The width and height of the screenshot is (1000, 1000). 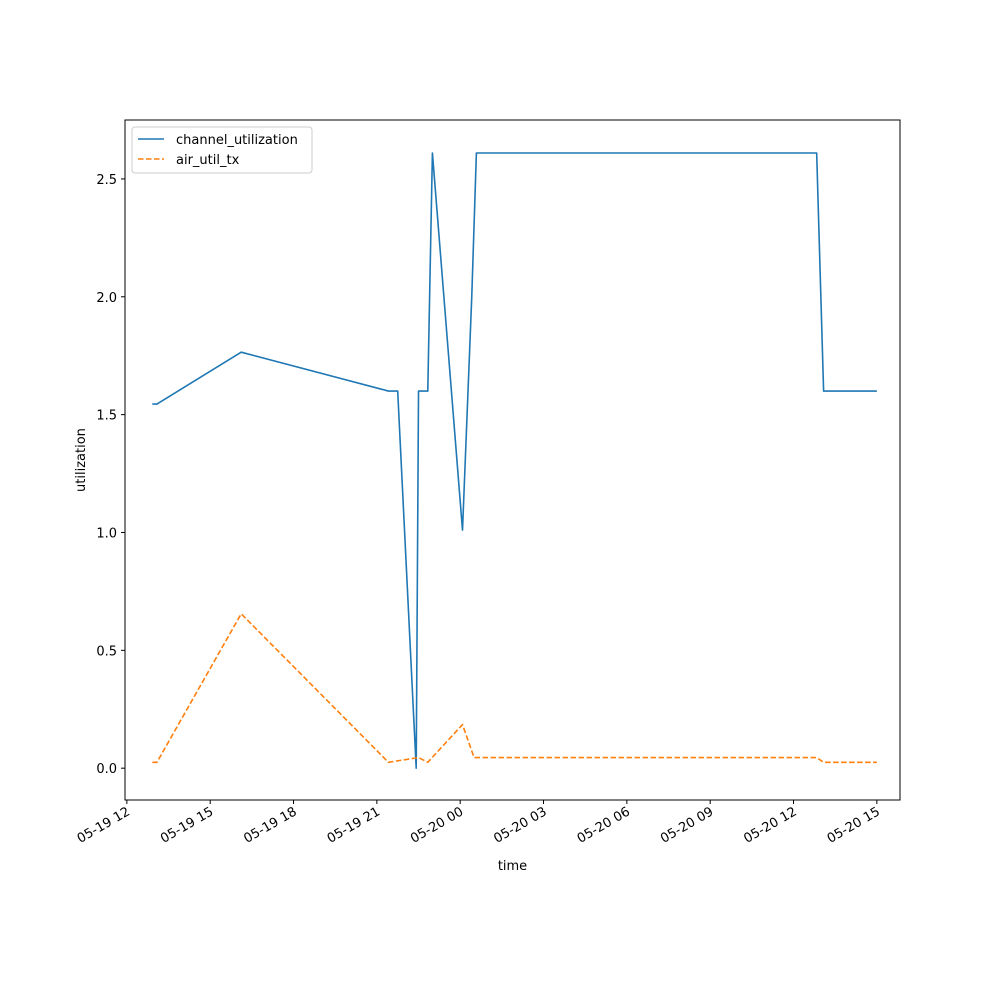 What do you see at coordinates (81, 460) in the screenshot?
I see `y-axis-label: utilization` at bounding box center [81, 460].